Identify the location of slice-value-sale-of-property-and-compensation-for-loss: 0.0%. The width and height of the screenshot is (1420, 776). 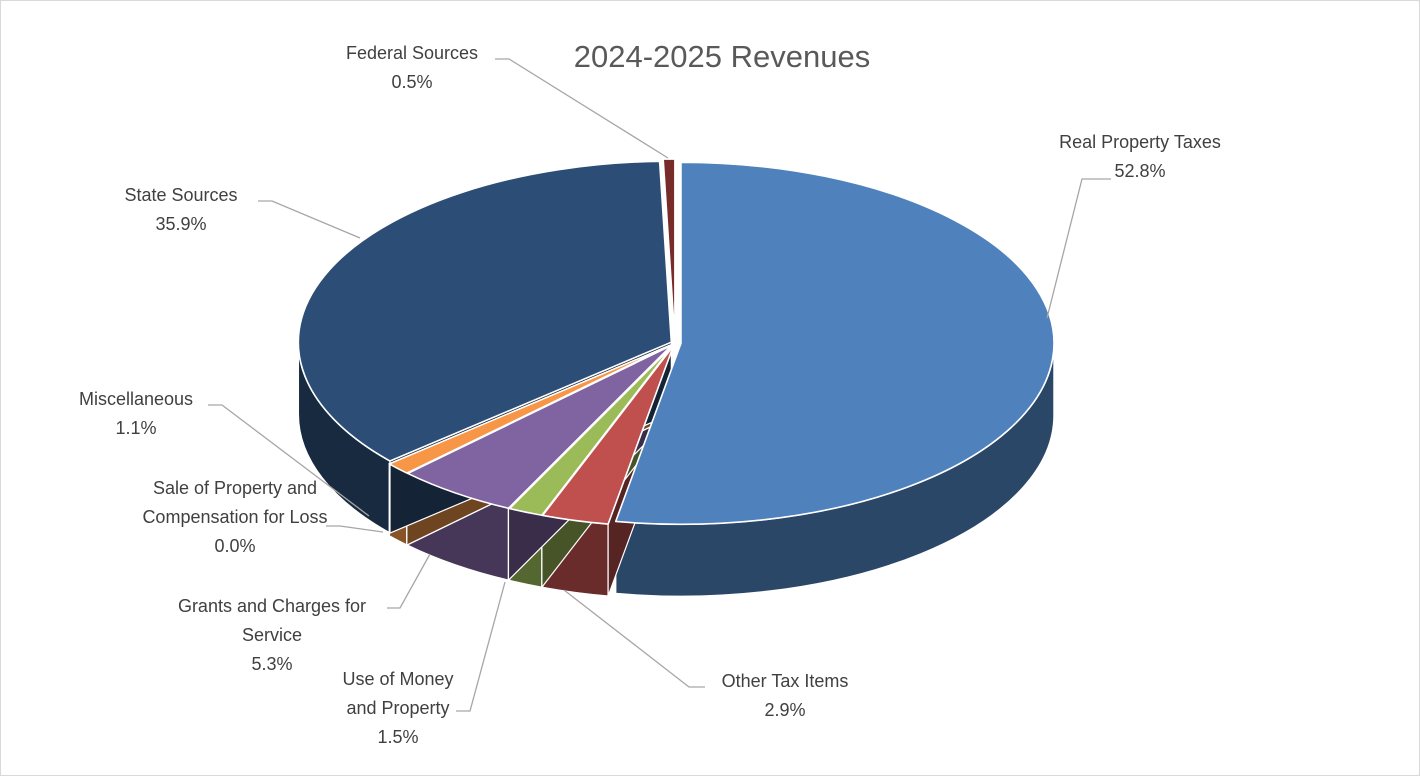
(234, 546).